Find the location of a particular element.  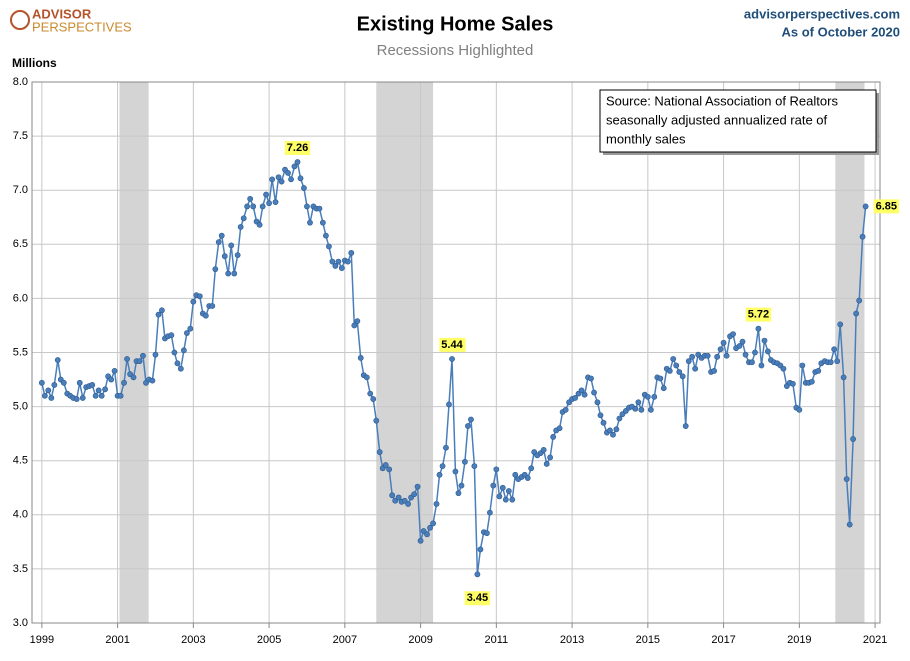

data-label: 6.85 is located at coordinates (886, 206).